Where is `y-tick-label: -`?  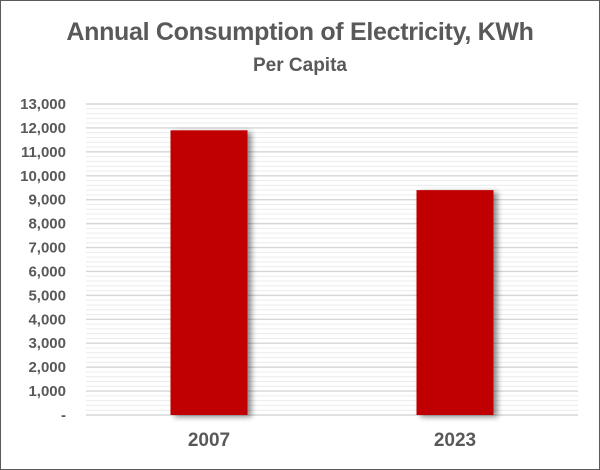 y-tick-label: - is located at coordinates (63, 415).